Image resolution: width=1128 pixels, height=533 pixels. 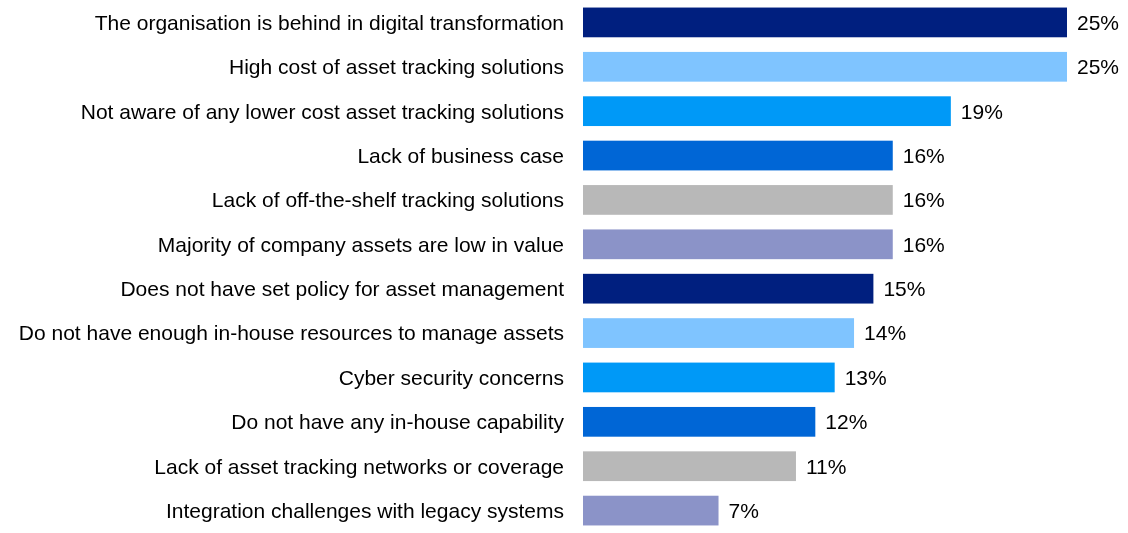 What do you see at coordinates (322, 111) in the screenshot?
I see `y-tick-label: Not aware of any lower cost asset tracking solutions` at bounding box center [322, 111].